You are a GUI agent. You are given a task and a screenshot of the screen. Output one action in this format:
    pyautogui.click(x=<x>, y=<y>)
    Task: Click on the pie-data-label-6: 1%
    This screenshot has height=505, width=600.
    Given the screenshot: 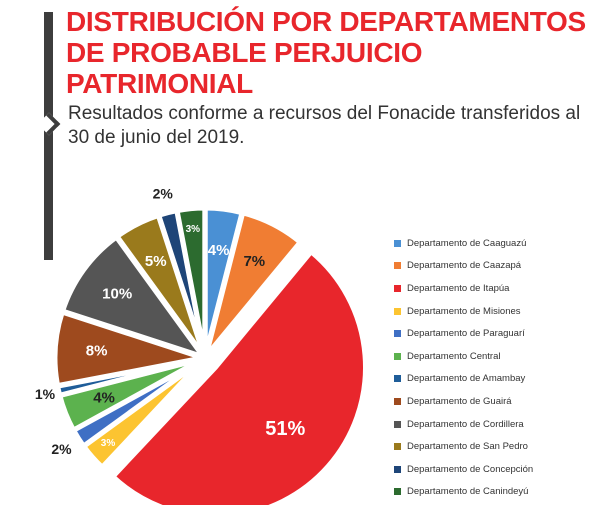 What is the action you would take?
    pyautogui.click(x=45, y=394)
    